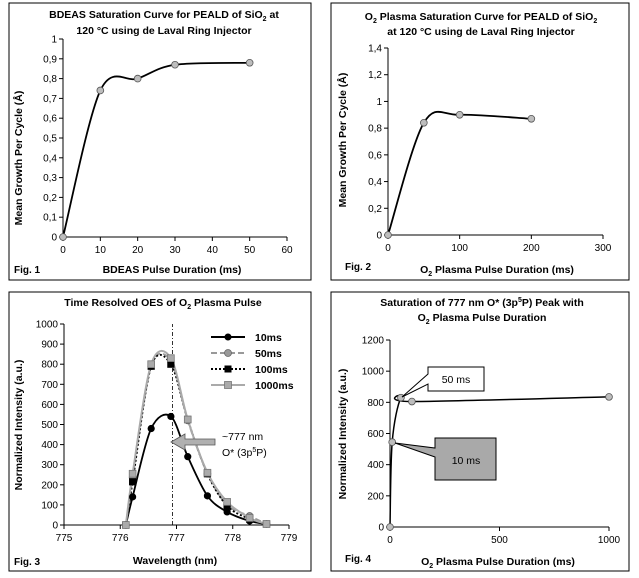 The height and width of the screenshot is (578, 639). I want to click on fig3-y-tick-label: 500, so click(49, 425).